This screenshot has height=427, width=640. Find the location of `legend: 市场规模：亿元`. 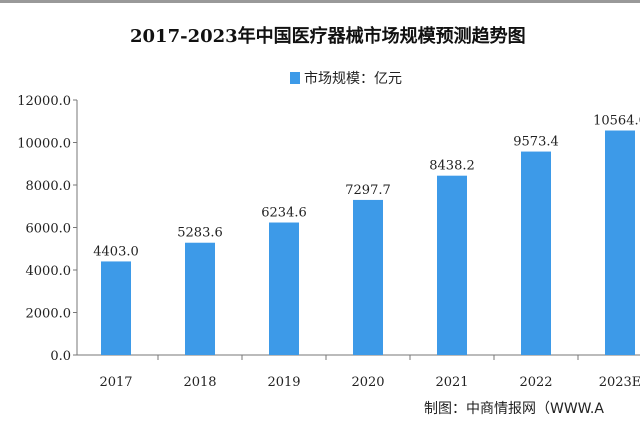

legend: 市场规模：亿元 is located at coordinates (346, 78).